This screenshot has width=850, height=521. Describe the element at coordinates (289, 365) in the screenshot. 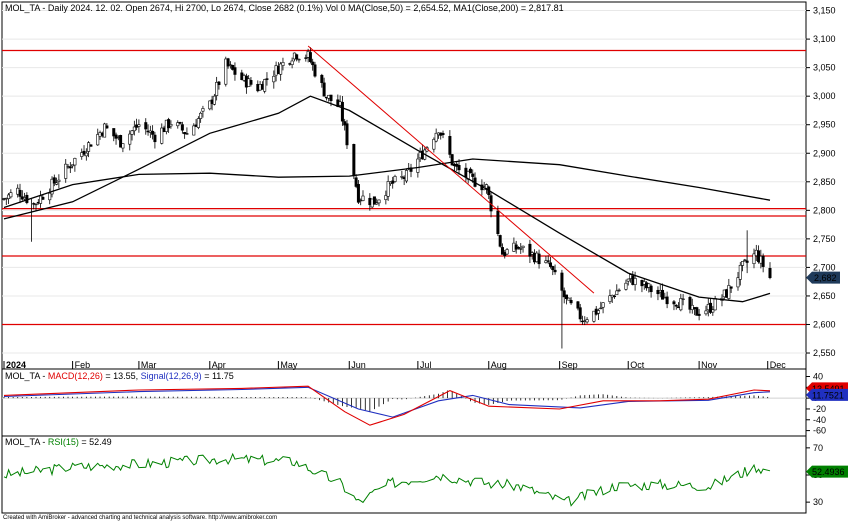

I see `month-label: May` at that location.